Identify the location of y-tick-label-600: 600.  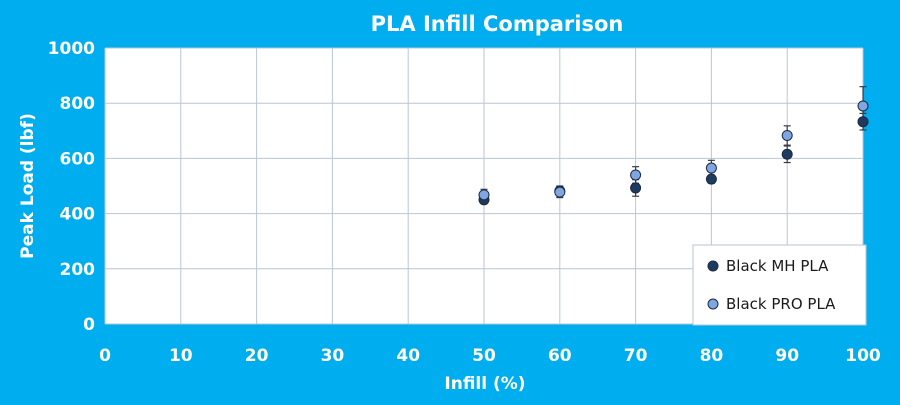
(78, 159).